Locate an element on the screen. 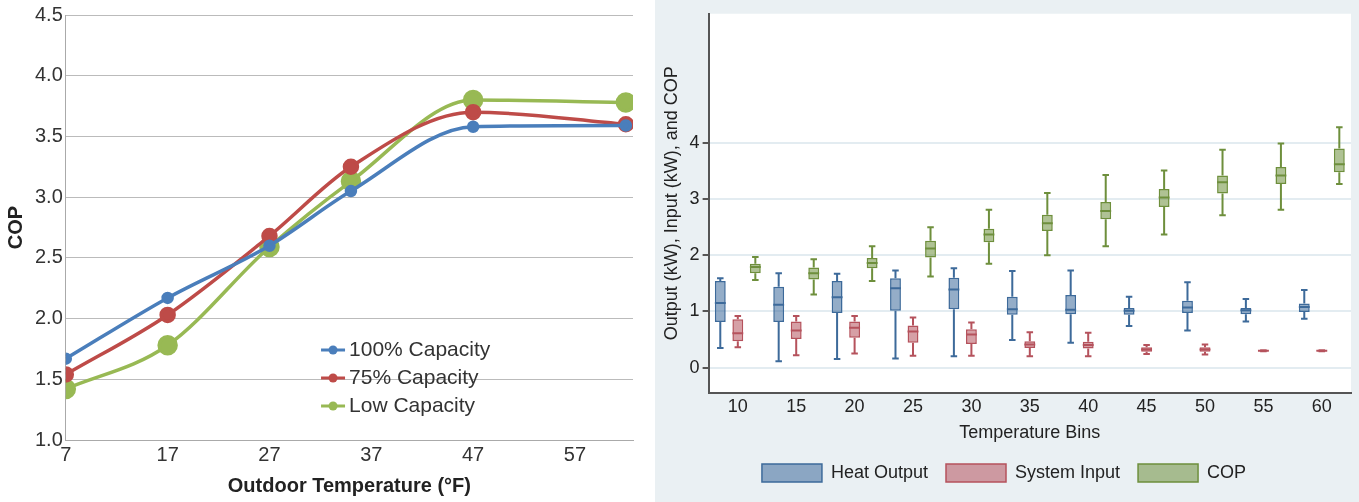 The height and width of the screenshot is (502, 1359). y-tick-label: 2 is located at coordinates (694, 254).